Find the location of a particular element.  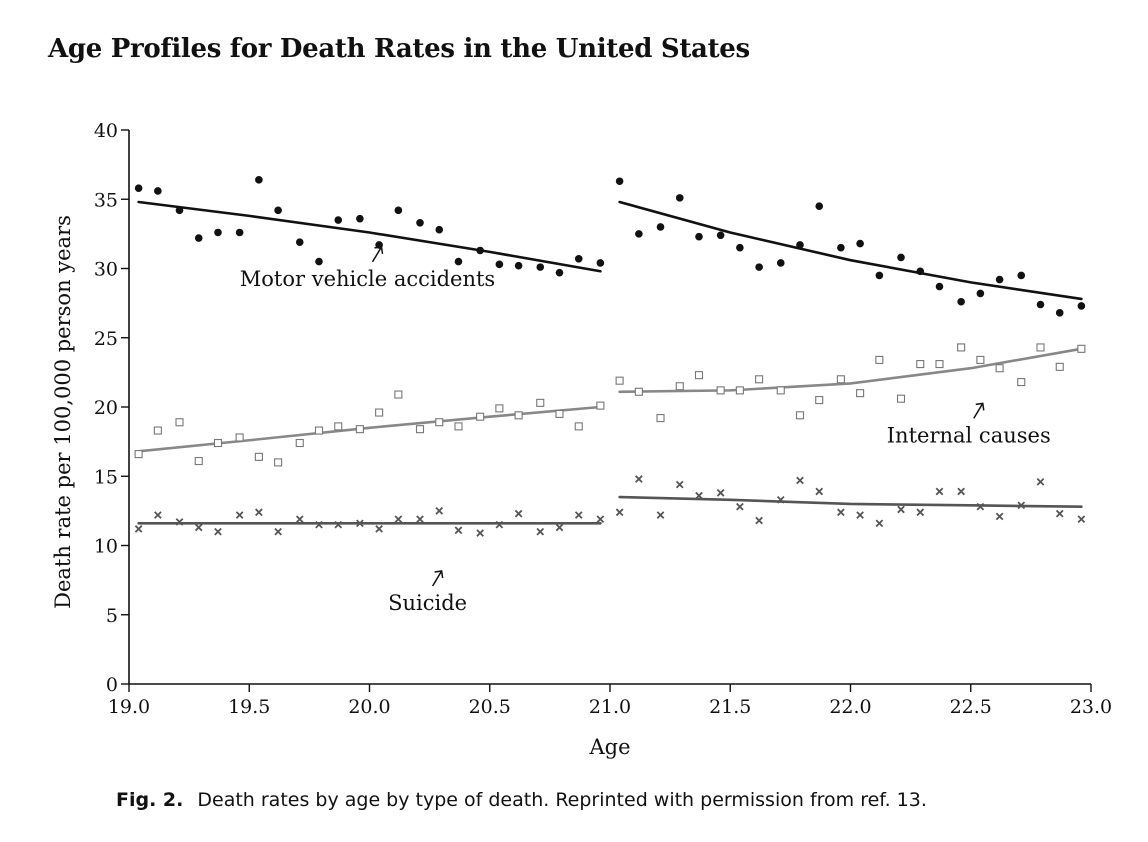

x-tick-label: 19.5 is located at coordinates (249, 707).